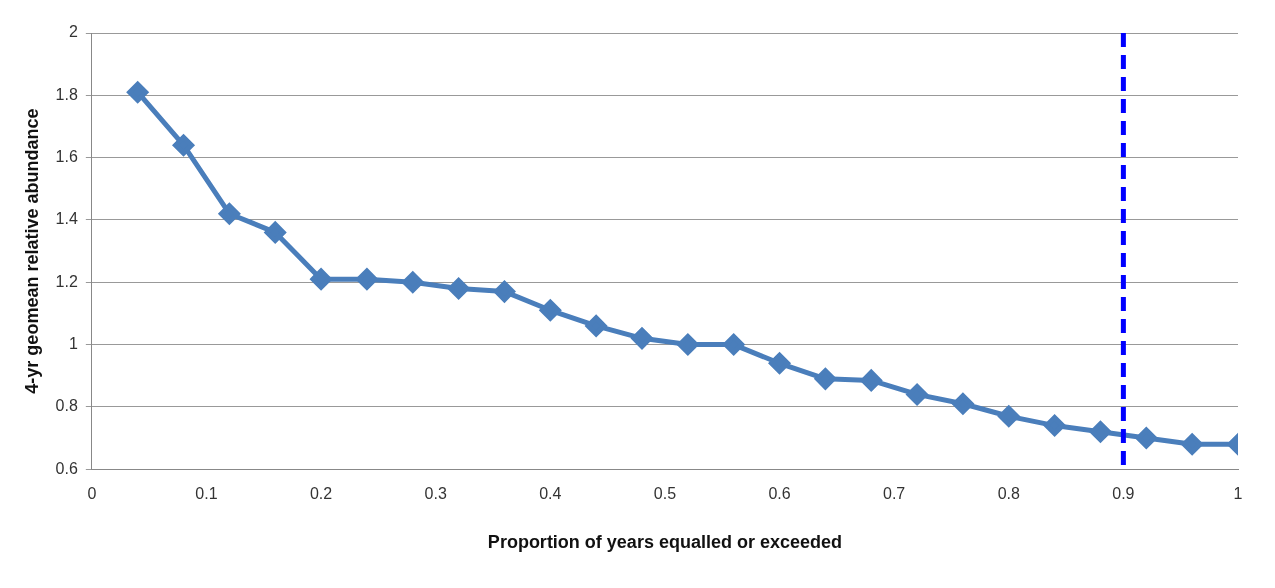 The image size is (1275, 588). I want to click on x-tick-label: 0.4, so click(550, 494).